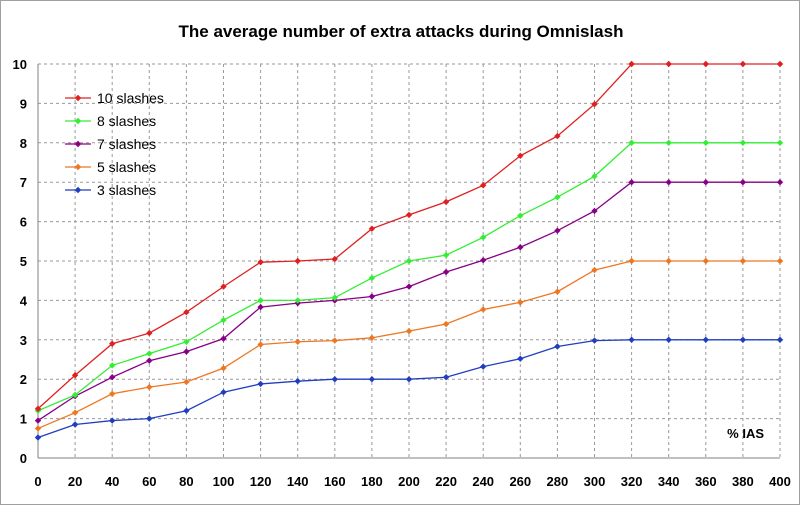  Describe the element at coordinates (186, 481) in the screenshot. I see `x-tick-label: 80` at that location.